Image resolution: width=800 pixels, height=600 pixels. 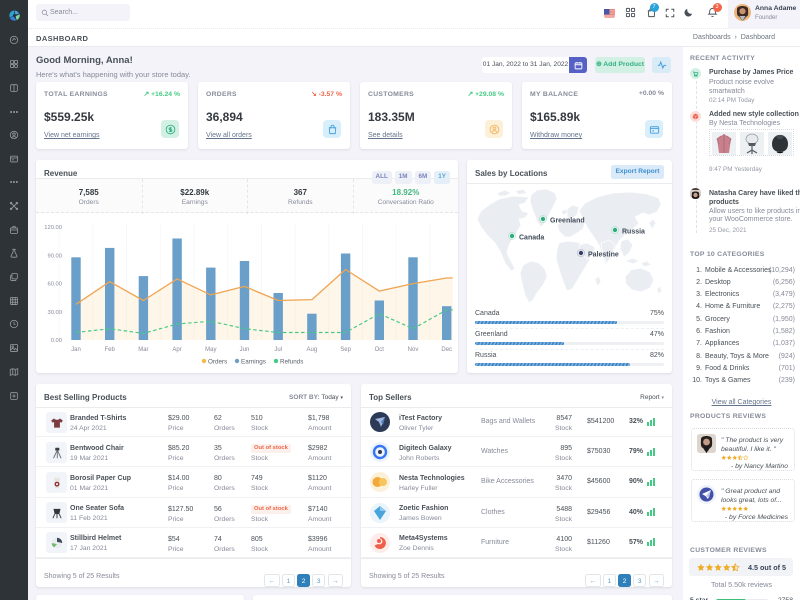 I want to click on svg-text: Aug, so click(x=312, y=350).